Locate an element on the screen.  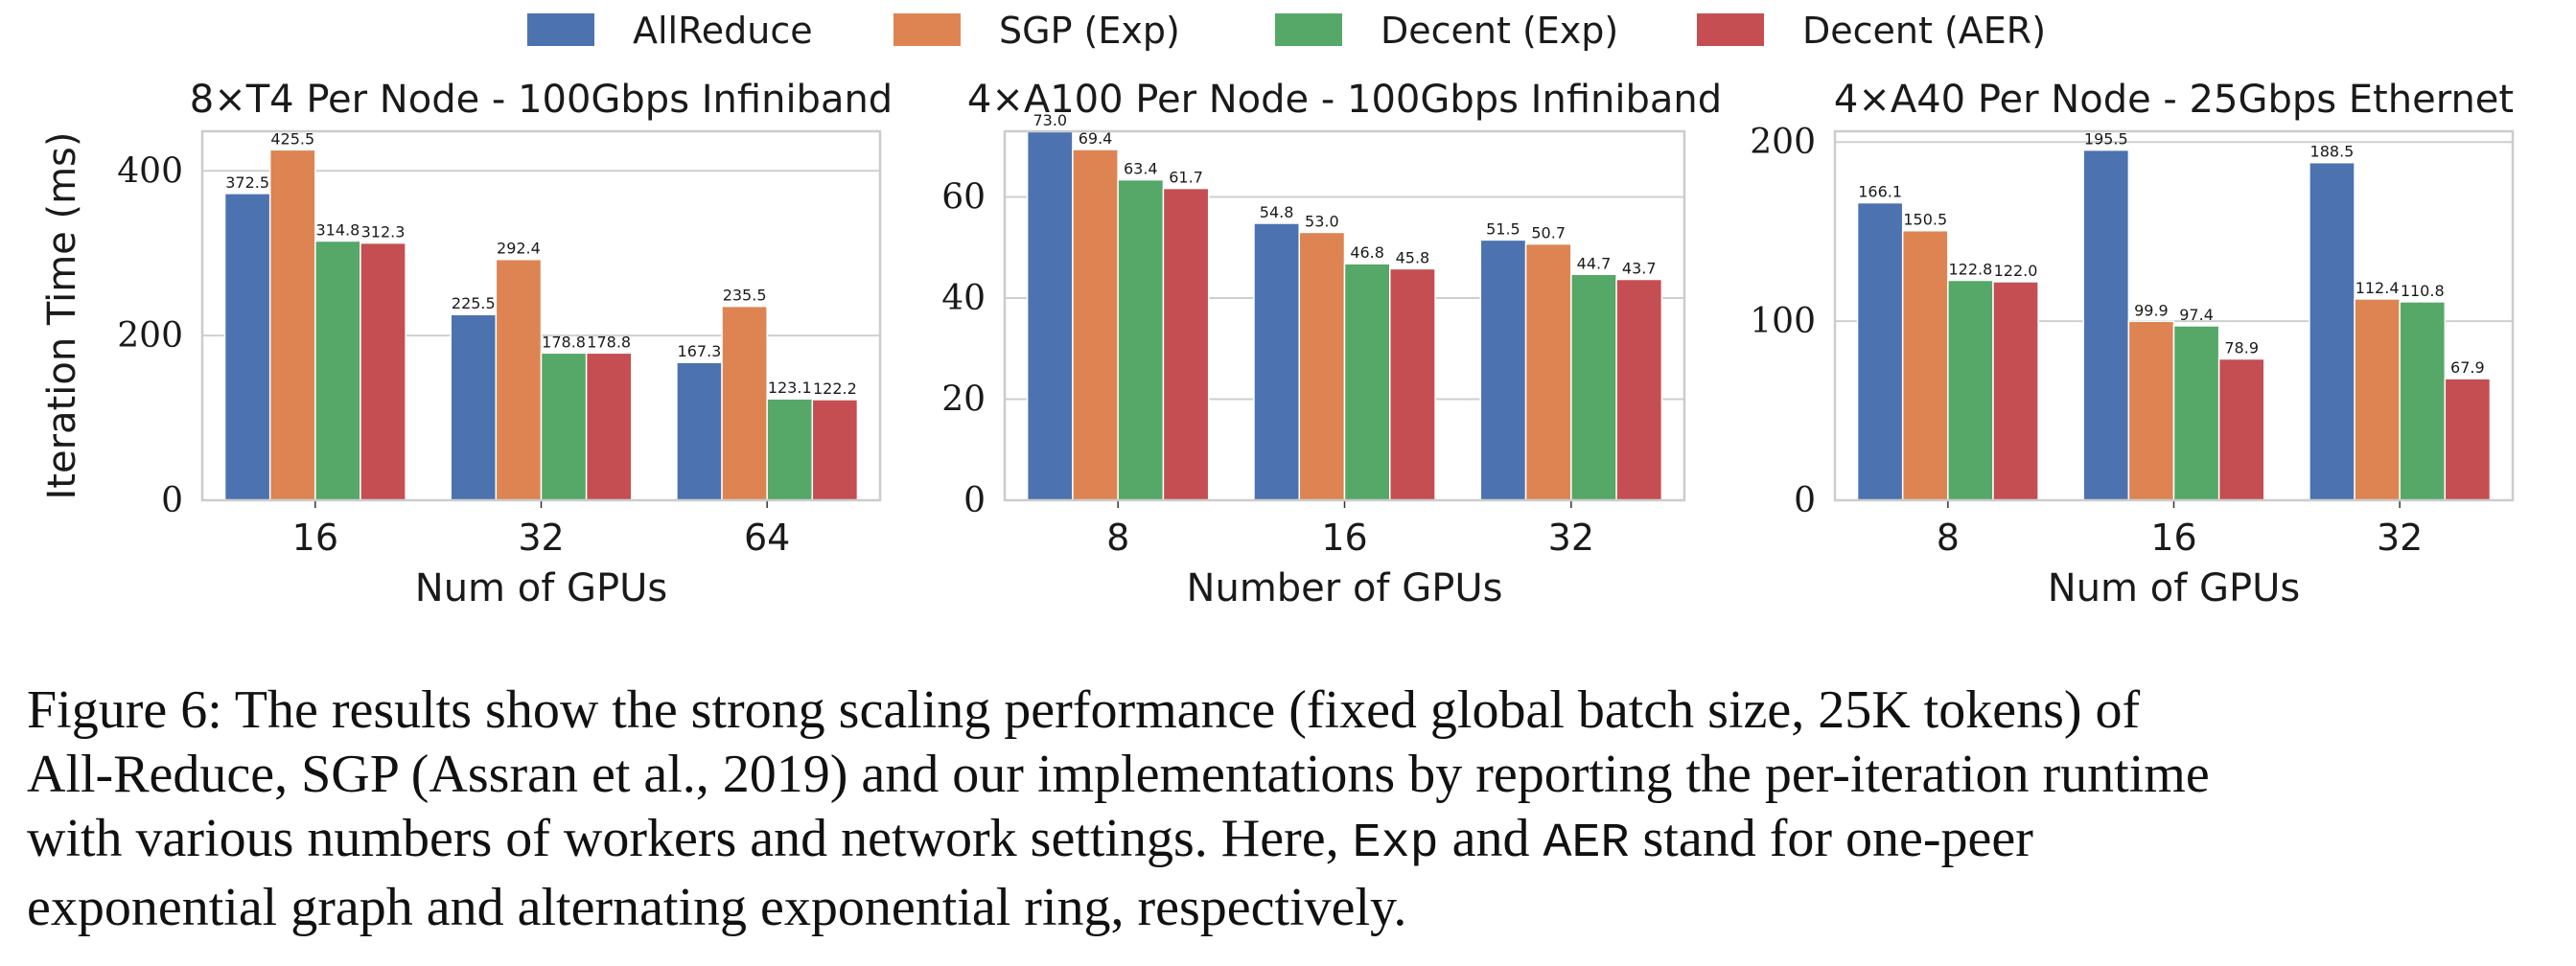
data-label: 45.8 is located at coordinates (1413, 257).